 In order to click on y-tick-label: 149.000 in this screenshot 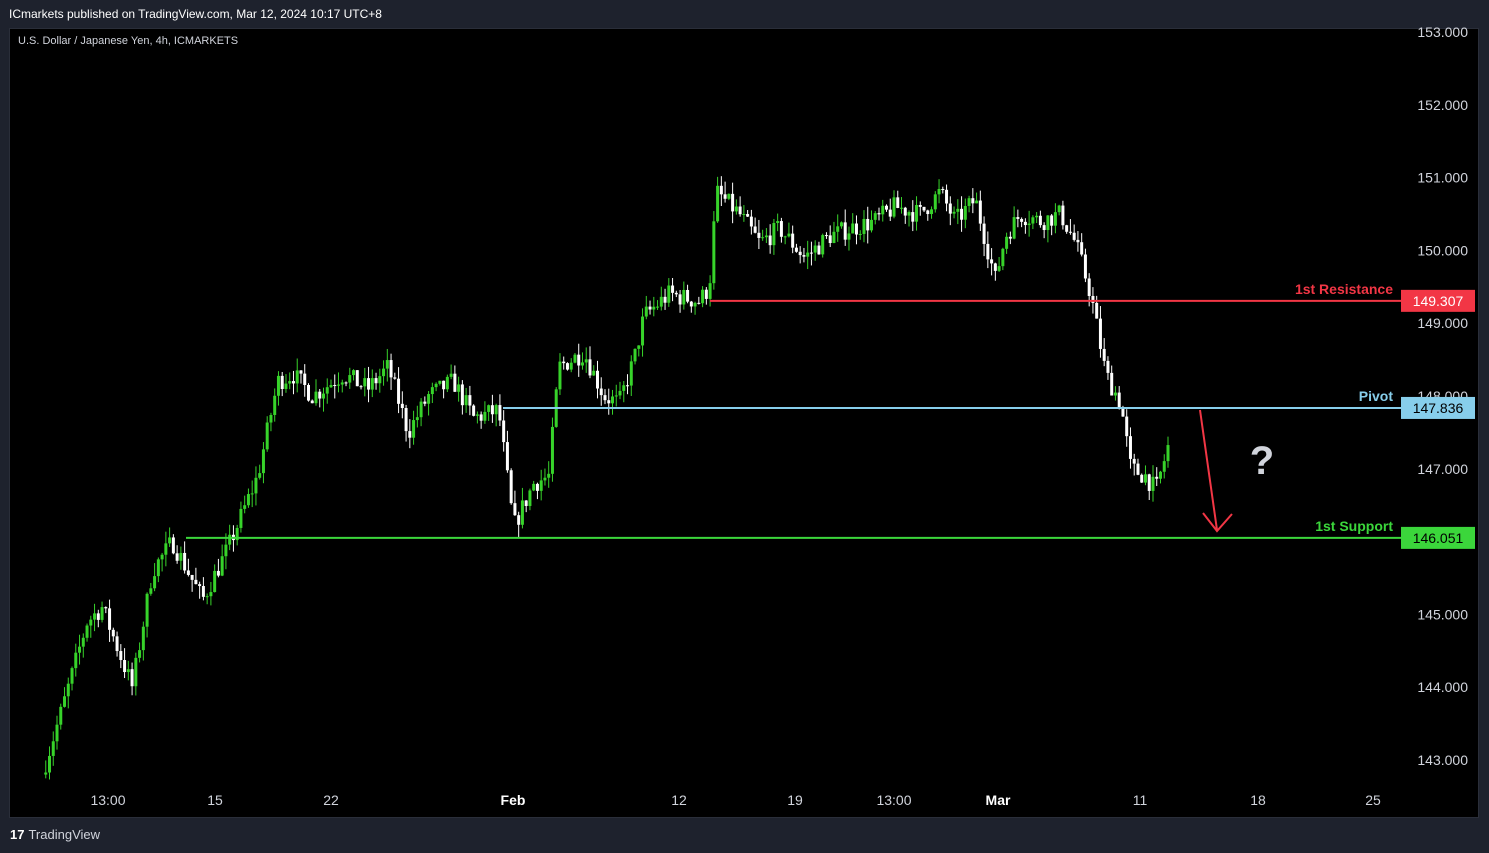, I will do `click(1442, 323)`.